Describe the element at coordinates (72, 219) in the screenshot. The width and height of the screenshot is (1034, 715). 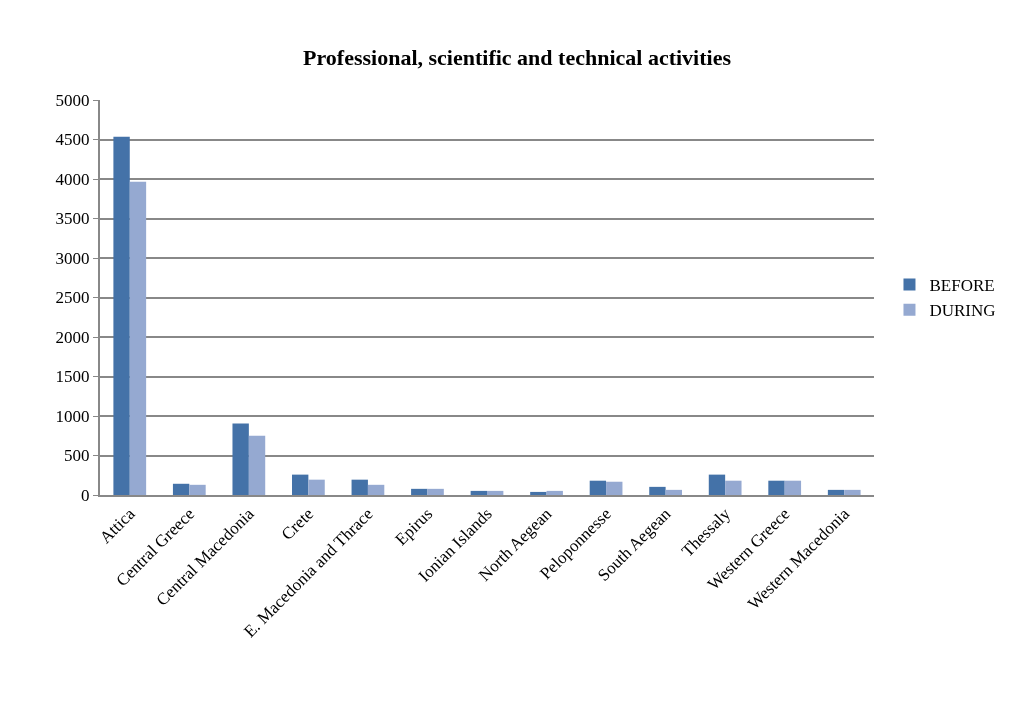
I see `y-tick-label: 3500` at that location.